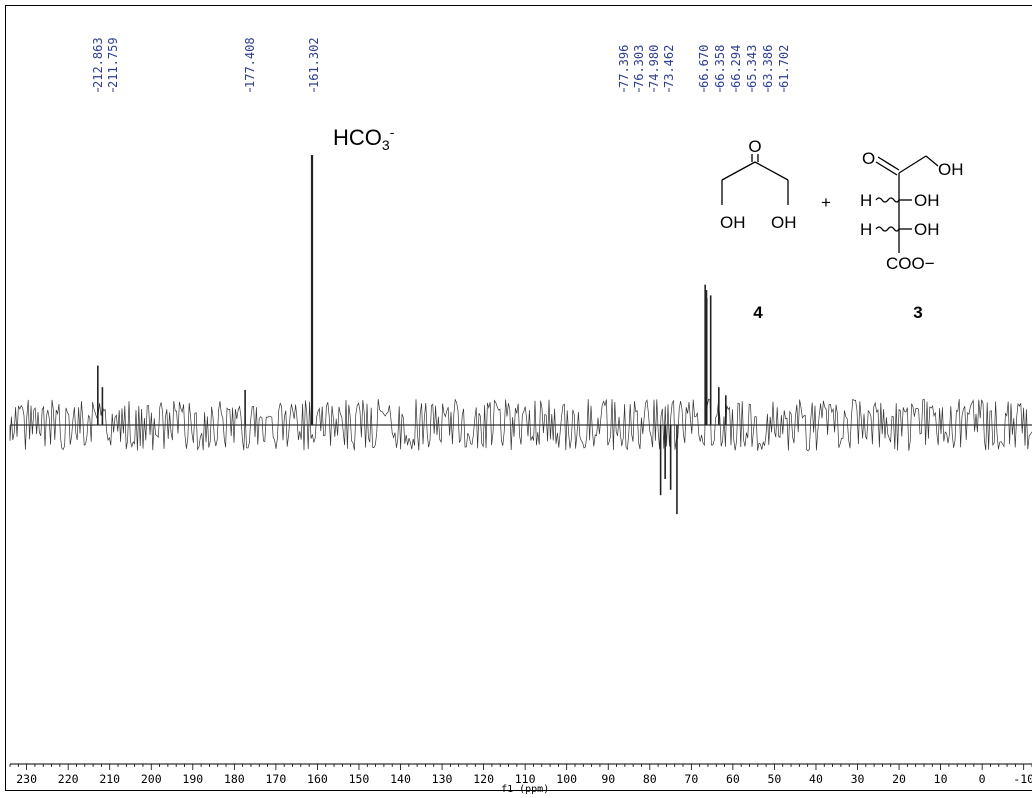 The image size is (1032, 798). I want to click on peak-label: 66.670, so click(704, 66).